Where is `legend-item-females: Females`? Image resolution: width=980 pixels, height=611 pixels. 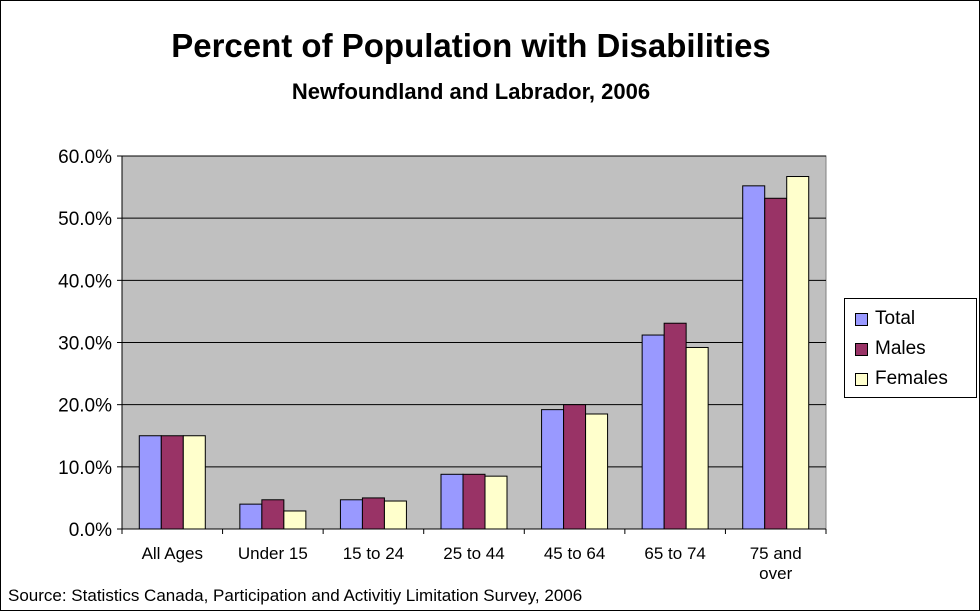 legend-item-females: Females is located at coordinates (901, 379).